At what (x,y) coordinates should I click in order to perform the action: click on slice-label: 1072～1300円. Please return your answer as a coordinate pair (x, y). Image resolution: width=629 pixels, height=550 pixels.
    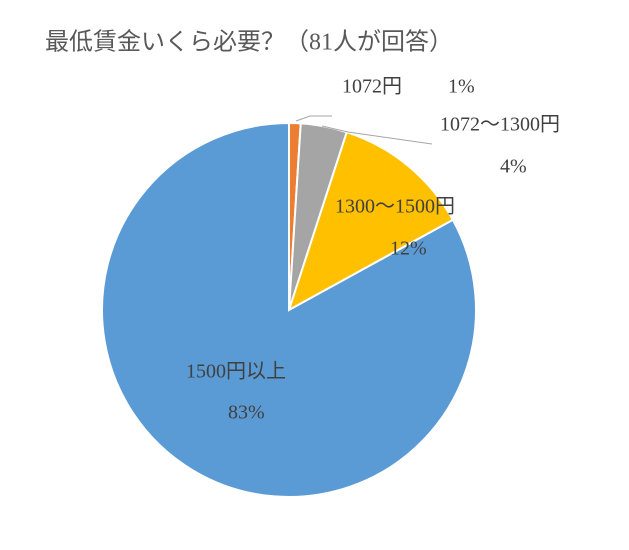
    Looking at the image, I should click on (500, 125).